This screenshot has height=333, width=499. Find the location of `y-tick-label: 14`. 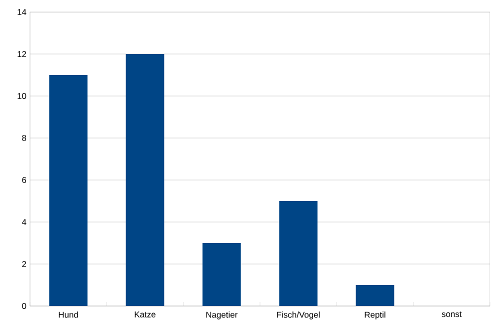

y-tick-label: 14 is located at coordinates (22, 12).